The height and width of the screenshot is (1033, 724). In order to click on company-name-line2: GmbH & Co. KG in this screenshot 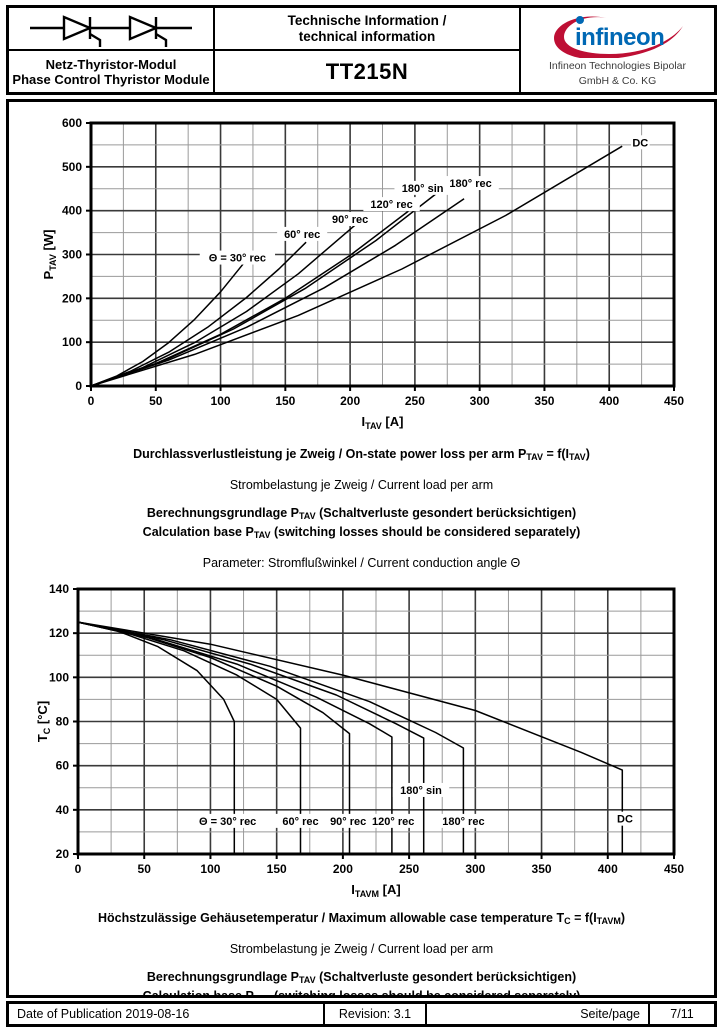, I will do `click(617, 81)`.